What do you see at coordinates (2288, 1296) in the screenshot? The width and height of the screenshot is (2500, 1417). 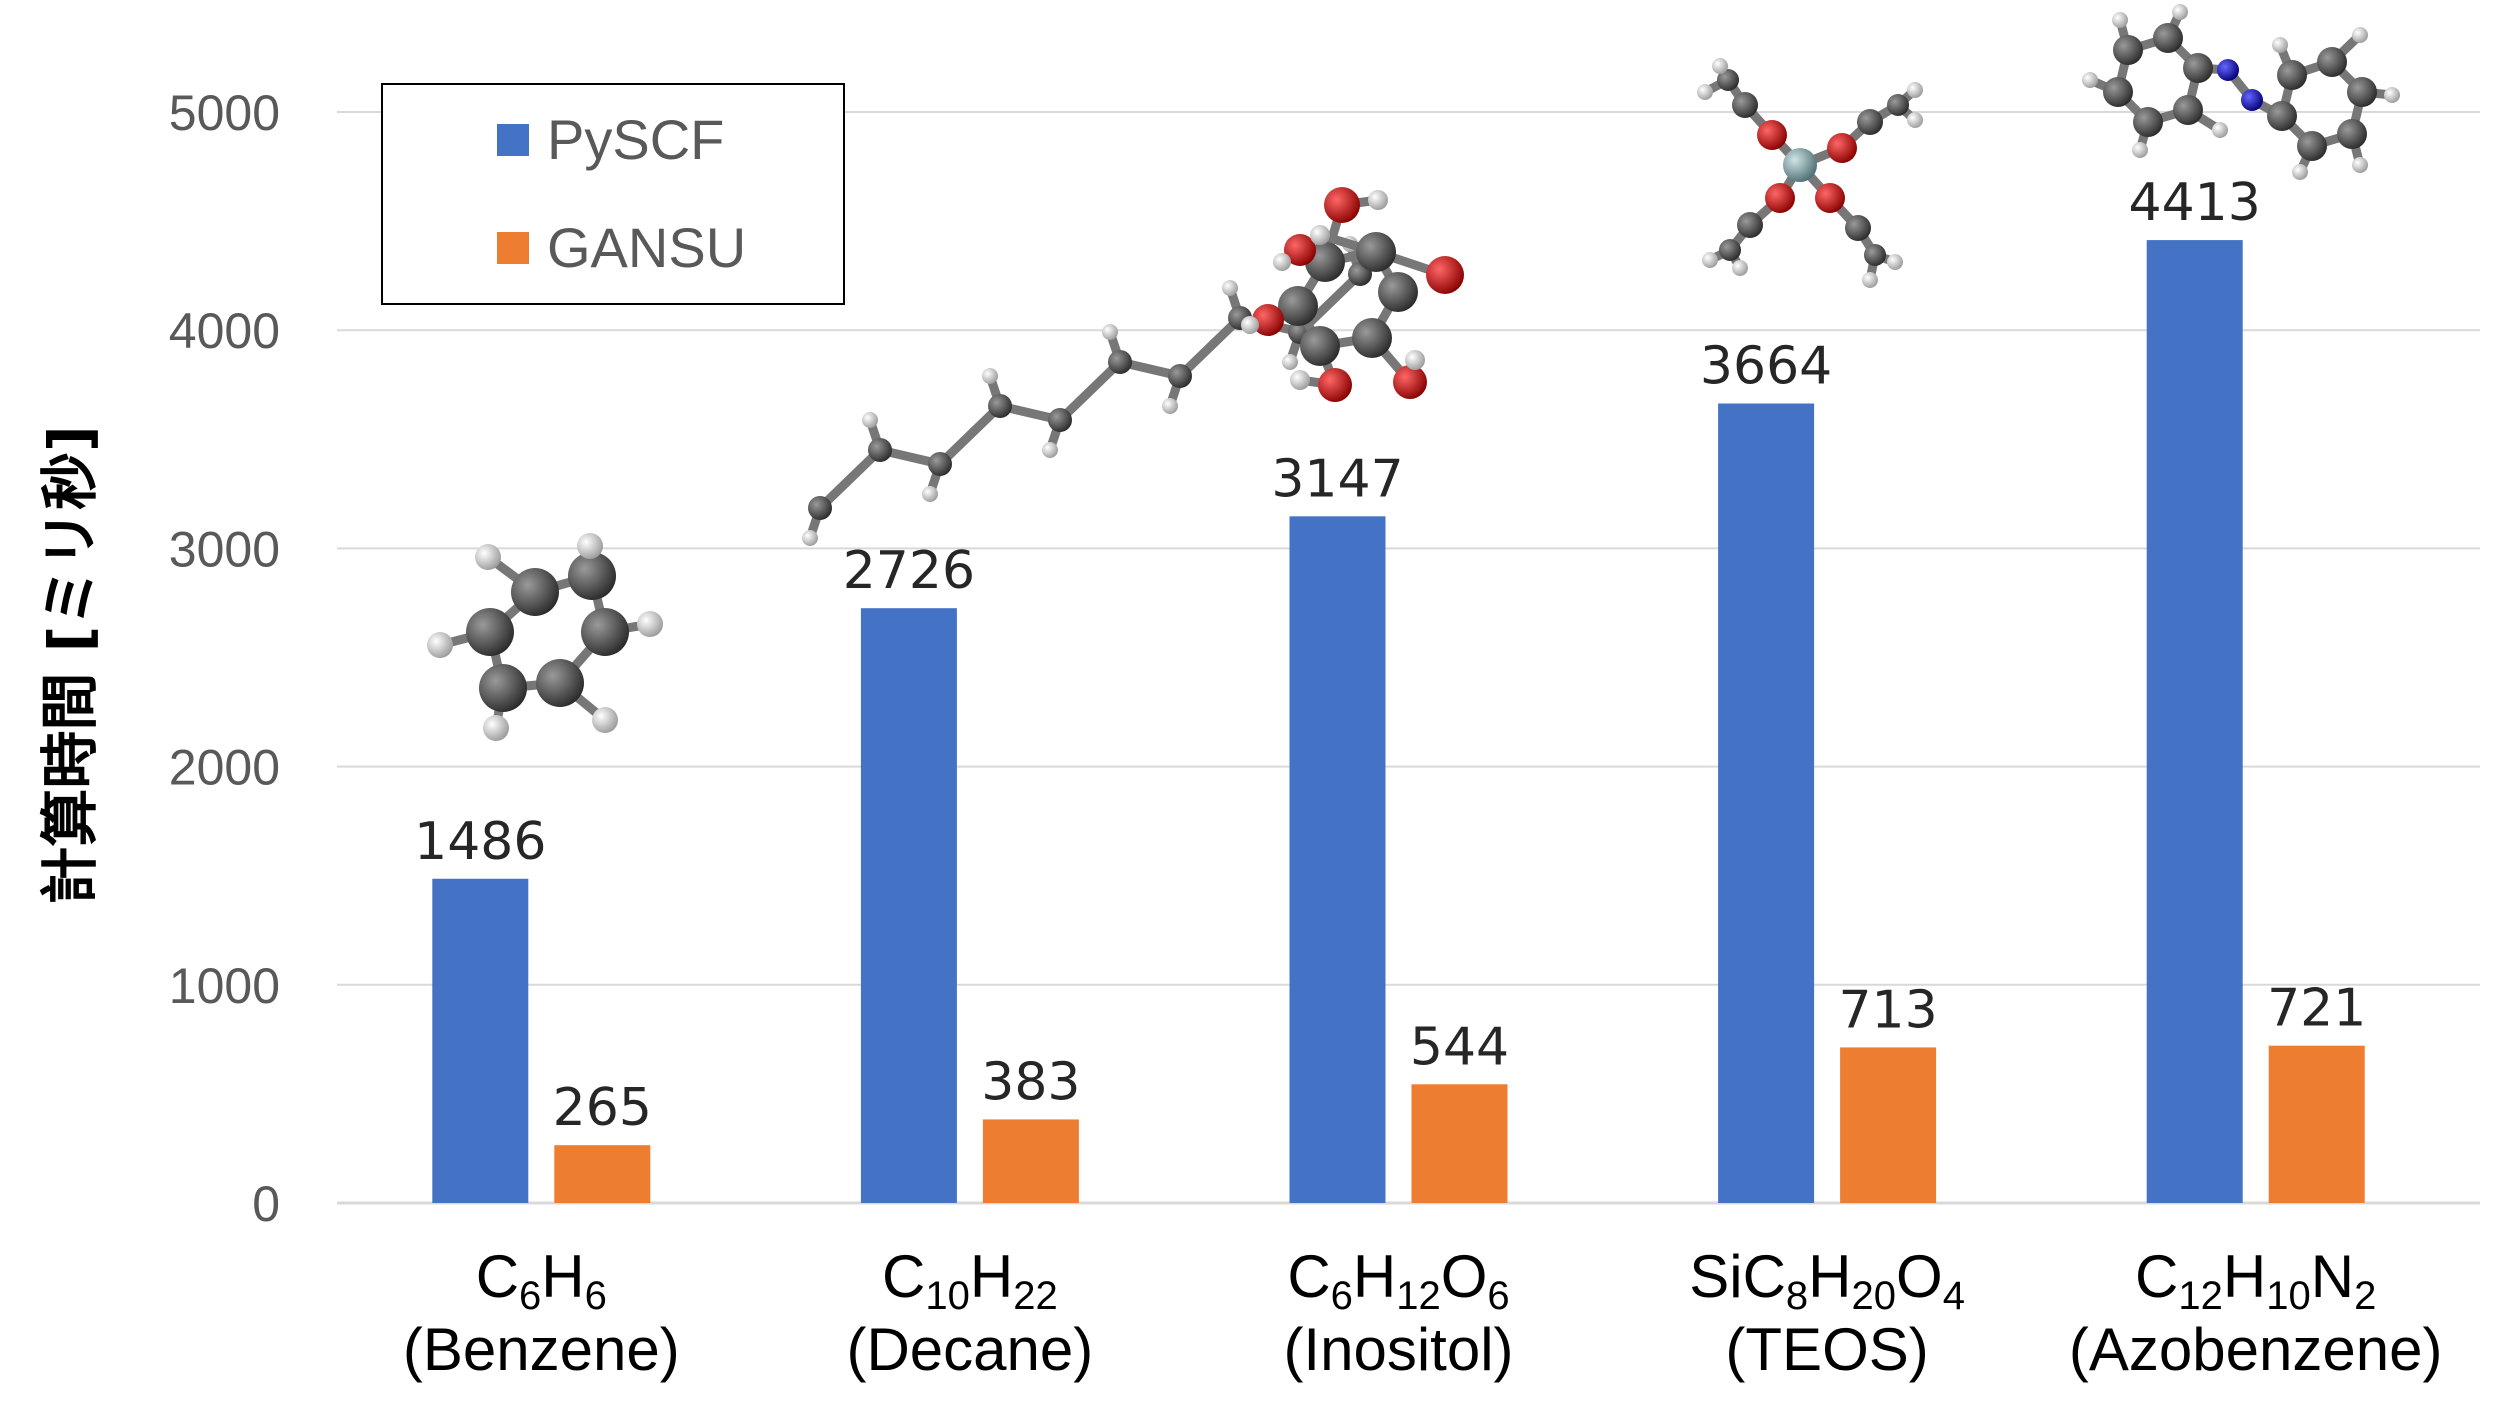 I see `formula-part: 10` at bounding box center [2288, 1296].